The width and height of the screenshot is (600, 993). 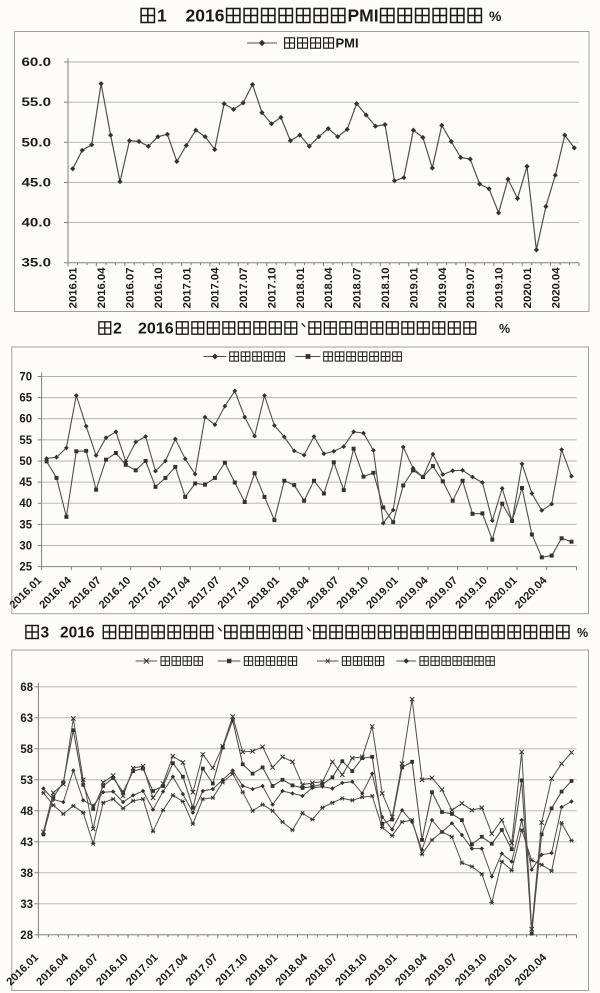 What do you see at coordinates (26, 688) in the screenshot?
I see `svg-text: 68` at bounding box center [26, 688].